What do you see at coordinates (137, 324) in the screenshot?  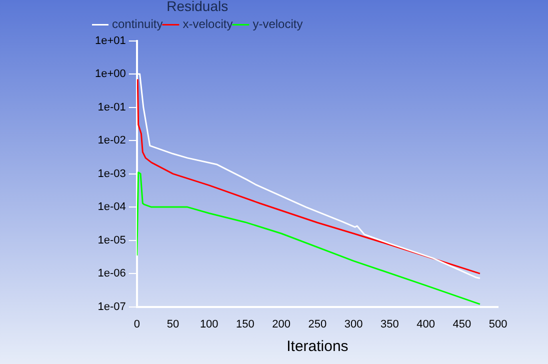 I see `x-tick-label: 0` at bounding box center [137, 324].